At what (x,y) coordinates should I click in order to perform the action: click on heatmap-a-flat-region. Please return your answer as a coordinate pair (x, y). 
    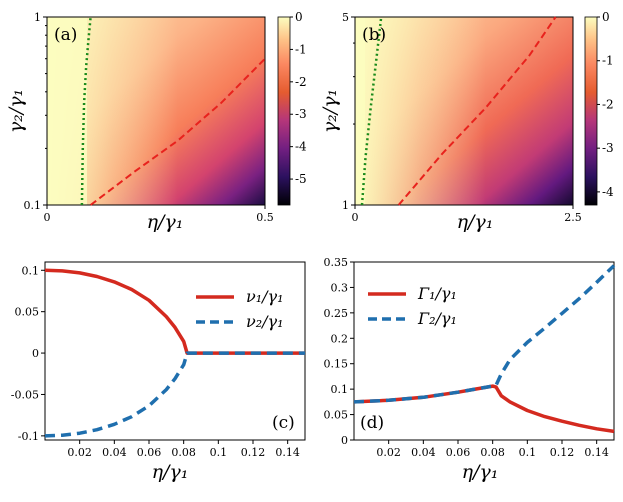
    Looking at the image, I should click on (67, 111).